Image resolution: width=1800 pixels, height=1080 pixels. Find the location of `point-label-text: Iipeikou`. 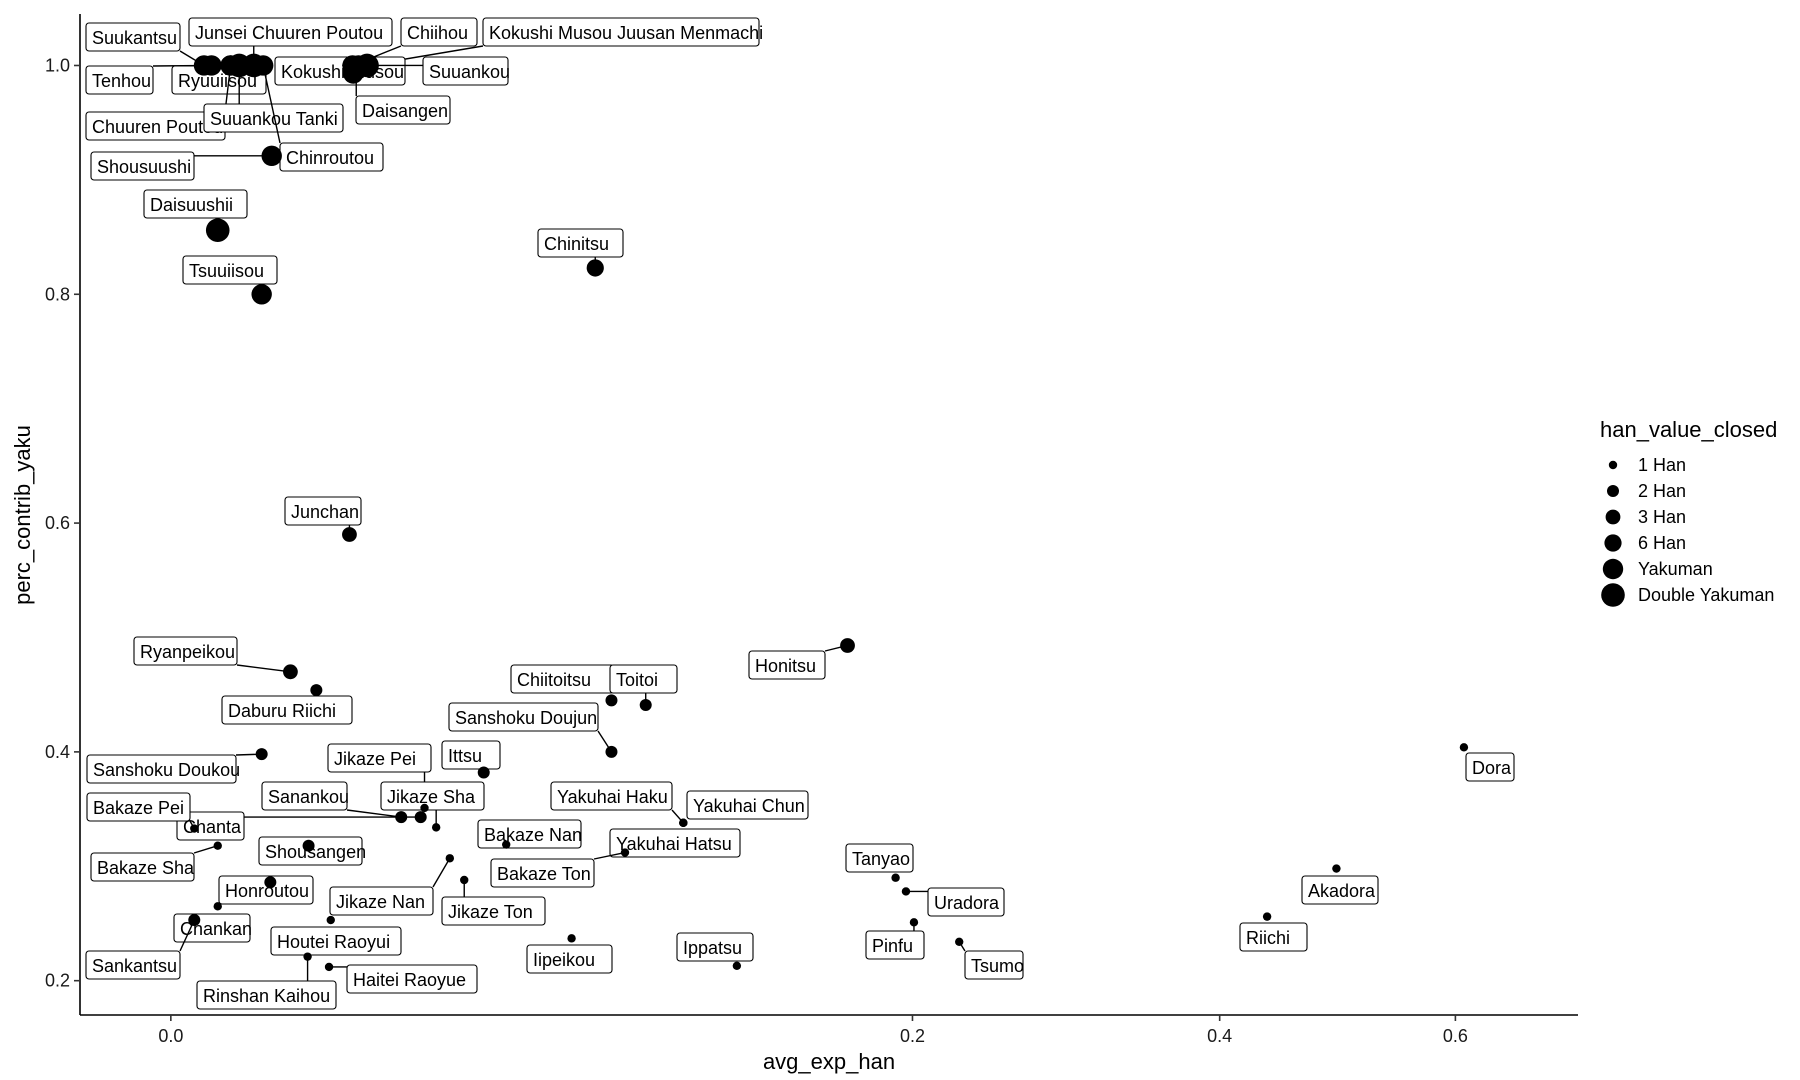

point-label-text: Iipeikou is located at coordinates (564, 960).